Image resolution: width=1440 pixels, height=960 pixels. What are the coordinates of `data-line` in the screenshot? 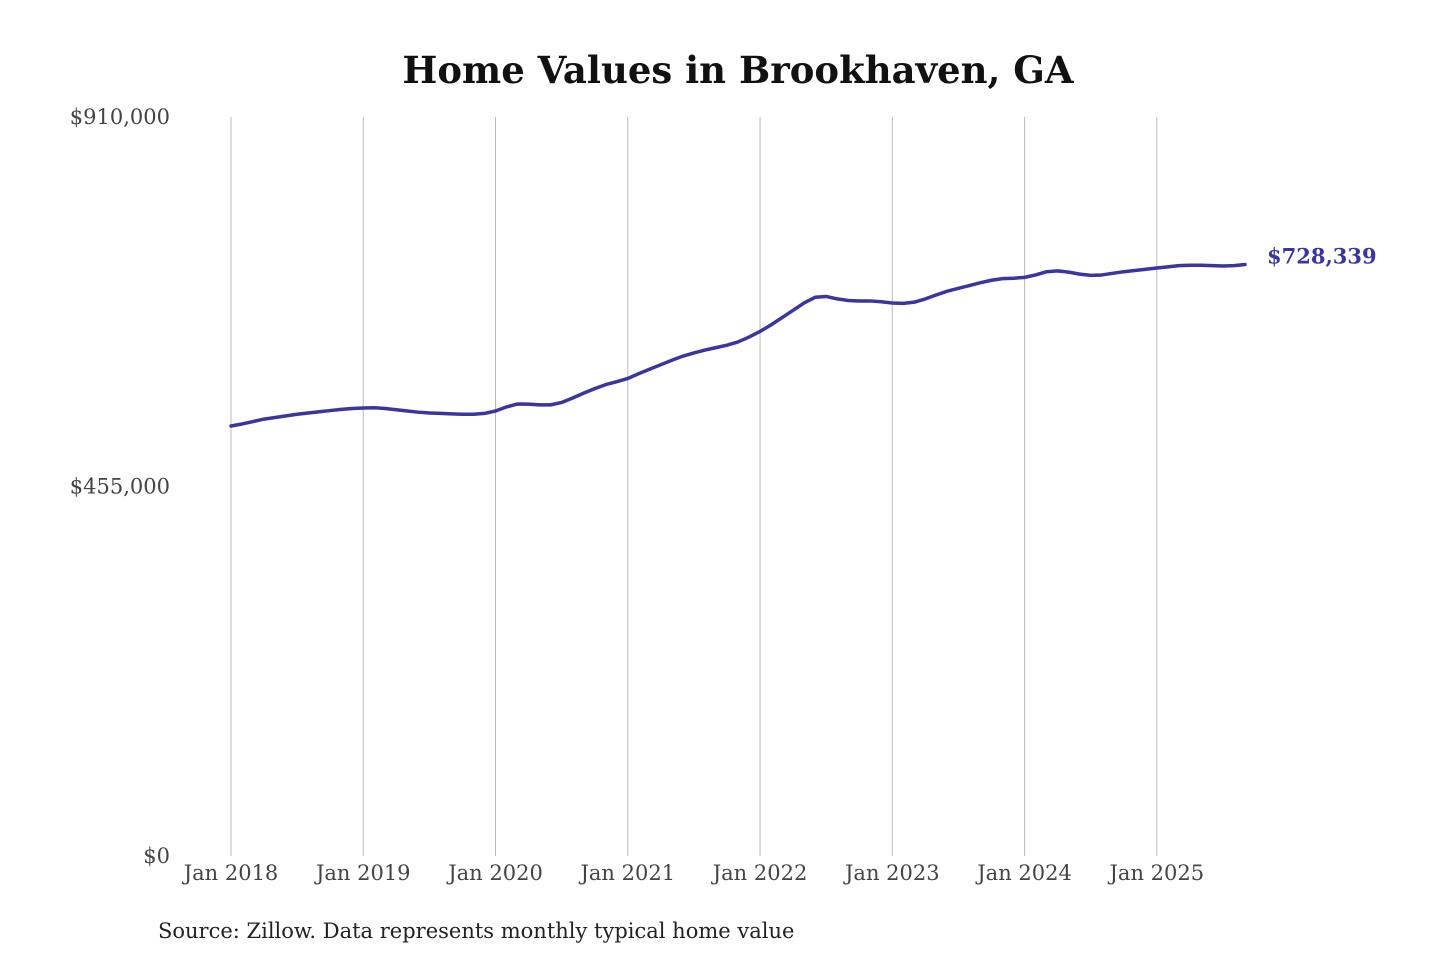 It's located at (738, 345).